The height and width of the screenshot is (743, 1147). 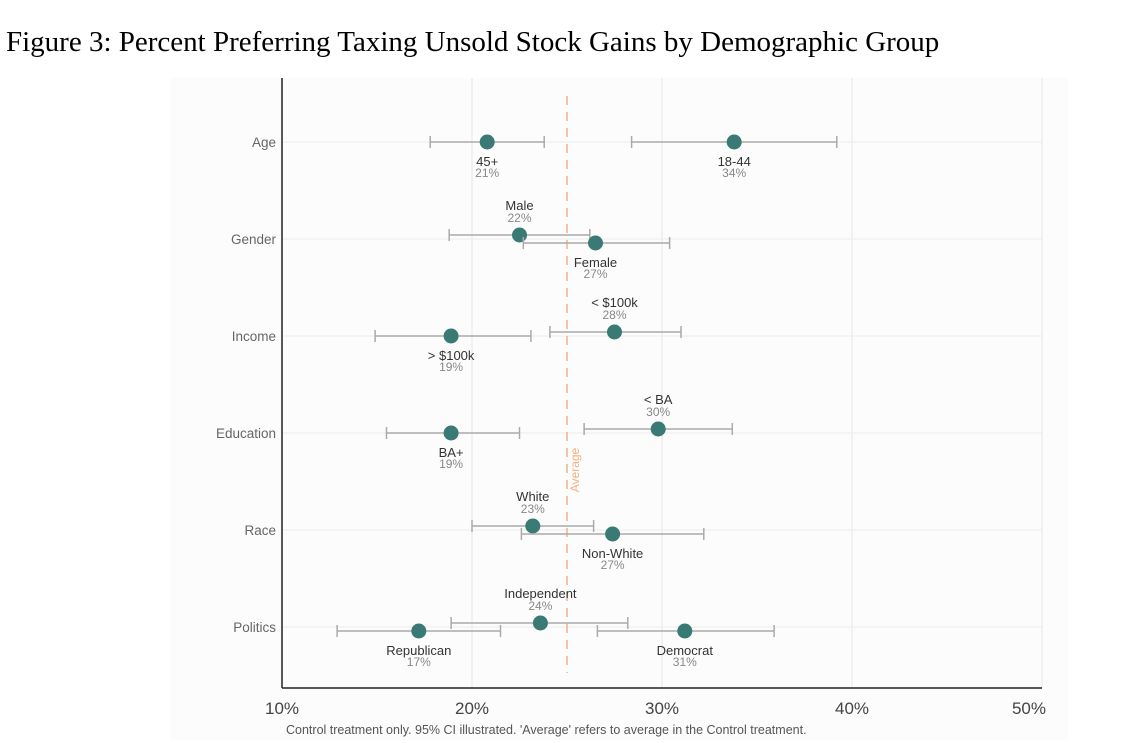 I want to click on x-tick-labels: 10% 20% 30% 40% 50%, so click(x=655, y=708).